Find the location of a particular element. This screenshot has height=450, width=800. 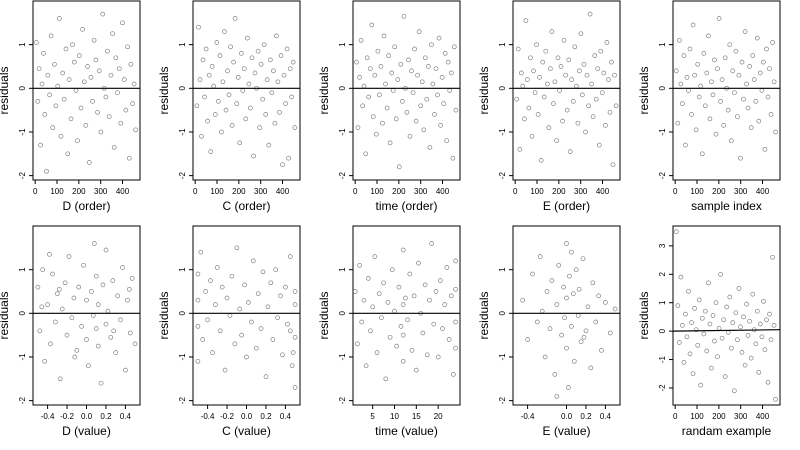

panel-1: 0 100 200 300 400 -2 -1 0 1 D (order) residuals is located at coordinates (70, 106).